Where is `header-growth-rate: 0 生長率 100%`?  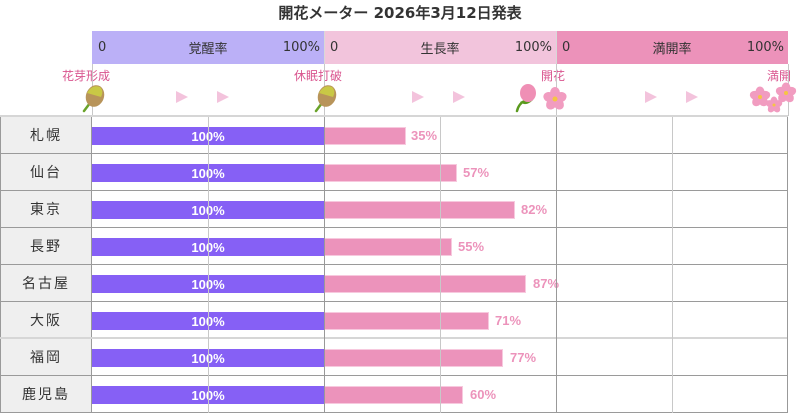 header-growth-rate: 0 生長率 100% is located at coordinates (440, 47).